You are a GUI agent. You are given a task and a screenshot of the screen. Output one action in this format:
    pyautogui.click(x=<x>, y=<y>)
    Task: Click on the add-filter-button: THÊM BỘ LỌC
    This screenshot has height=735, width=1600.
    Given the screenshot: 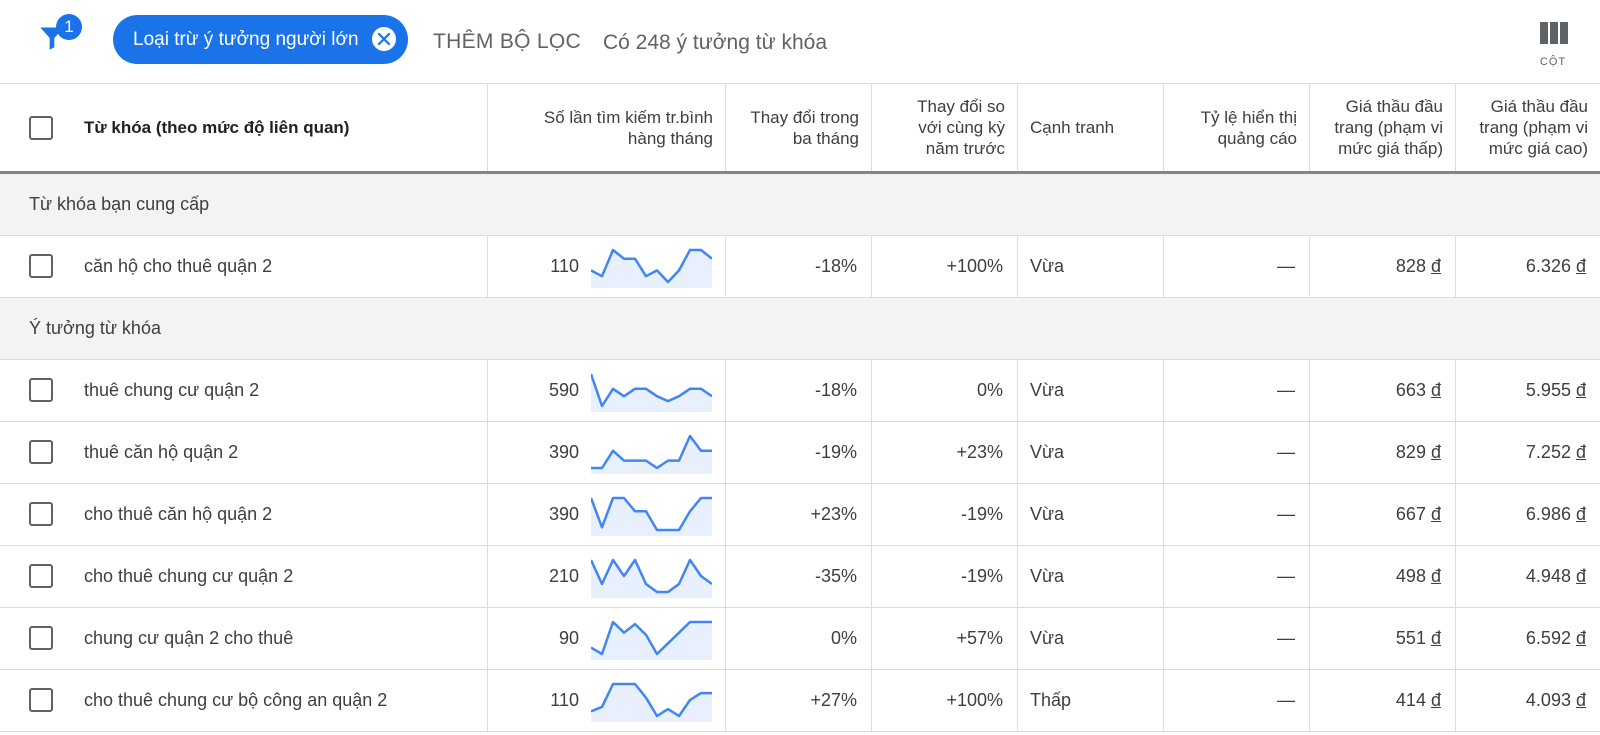 What is the action you would take?
    pyautogui.click(x=507, y=41)
    